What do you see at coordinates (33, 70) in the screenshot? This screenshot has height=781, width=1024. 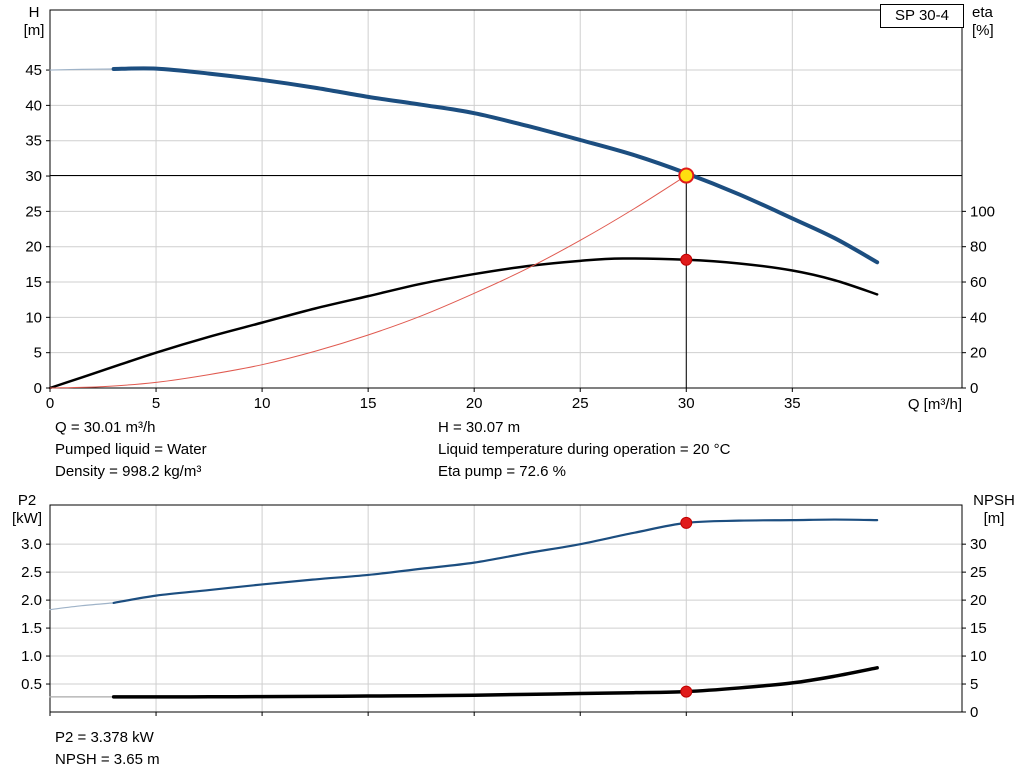 I see `svg-text: 45` at bounding box center [33, 70].